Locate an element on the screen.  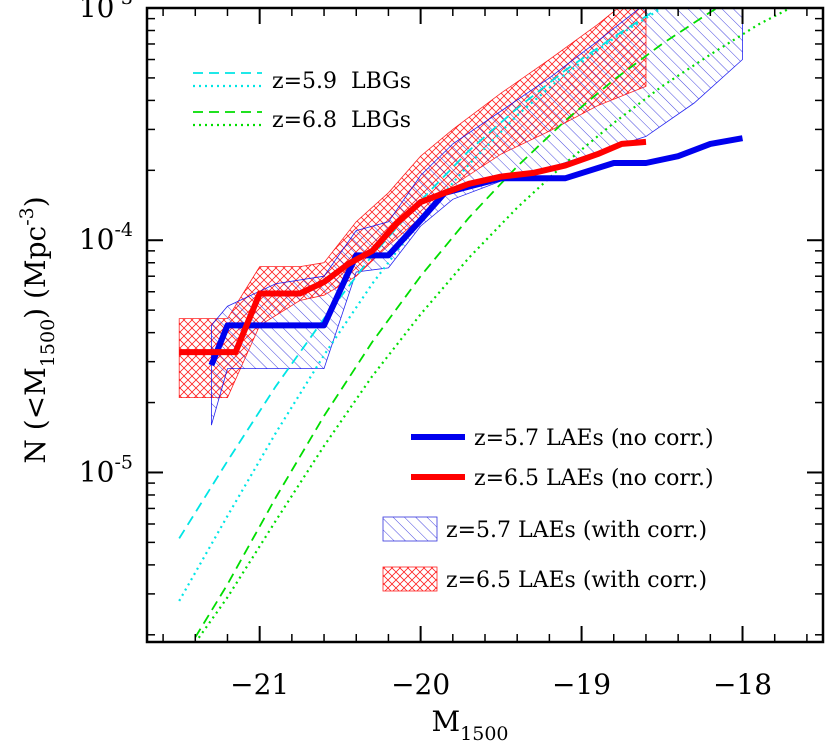
legend-lbg: z=5.9 LBGs z=6.8 LBGs is located at coordinates (302, 101).